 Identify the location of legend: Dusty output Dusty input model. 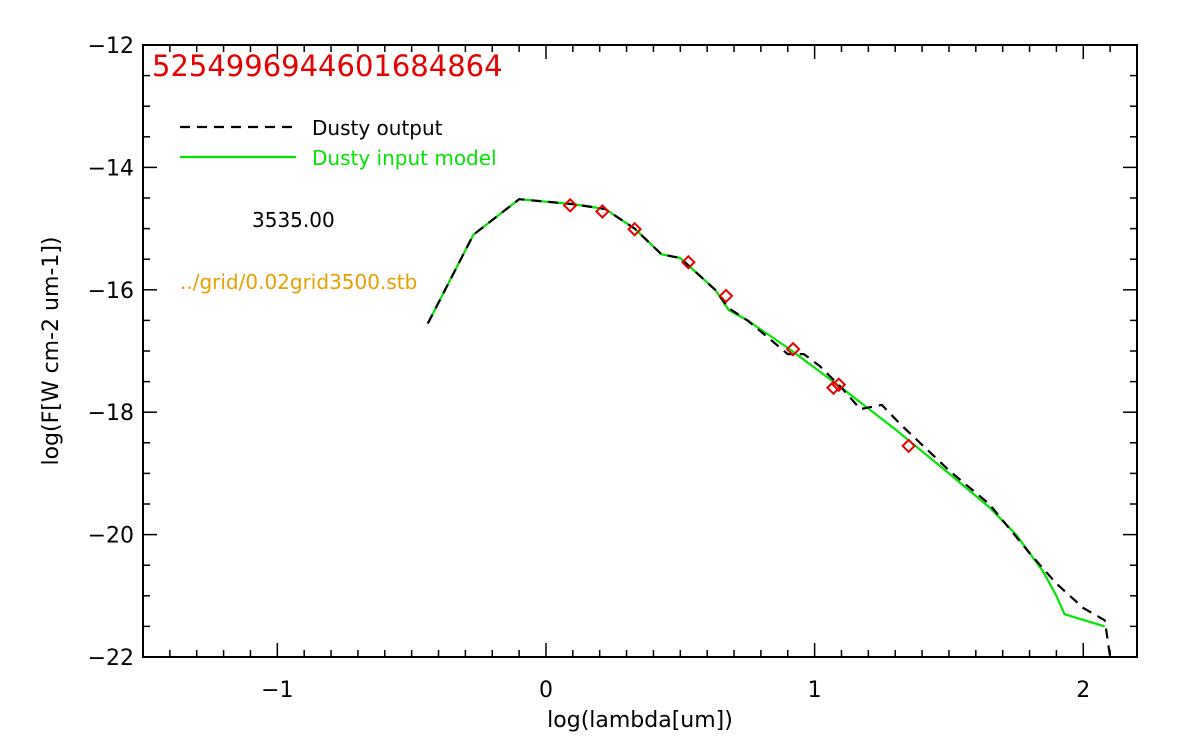
(338, 143).